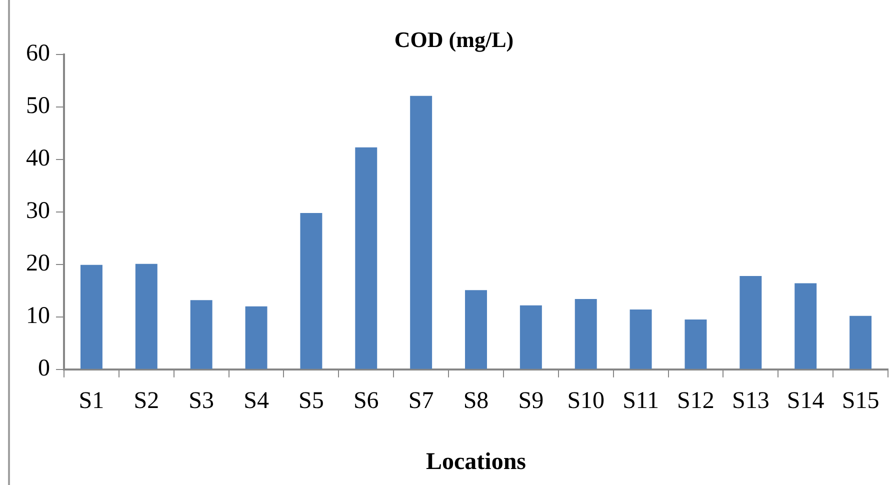 The image size is (890, 485). What do you see at coordinates (421, 401) in the screenshot?
I see `x-tick-label: S7` at bounding box center [421, 401].